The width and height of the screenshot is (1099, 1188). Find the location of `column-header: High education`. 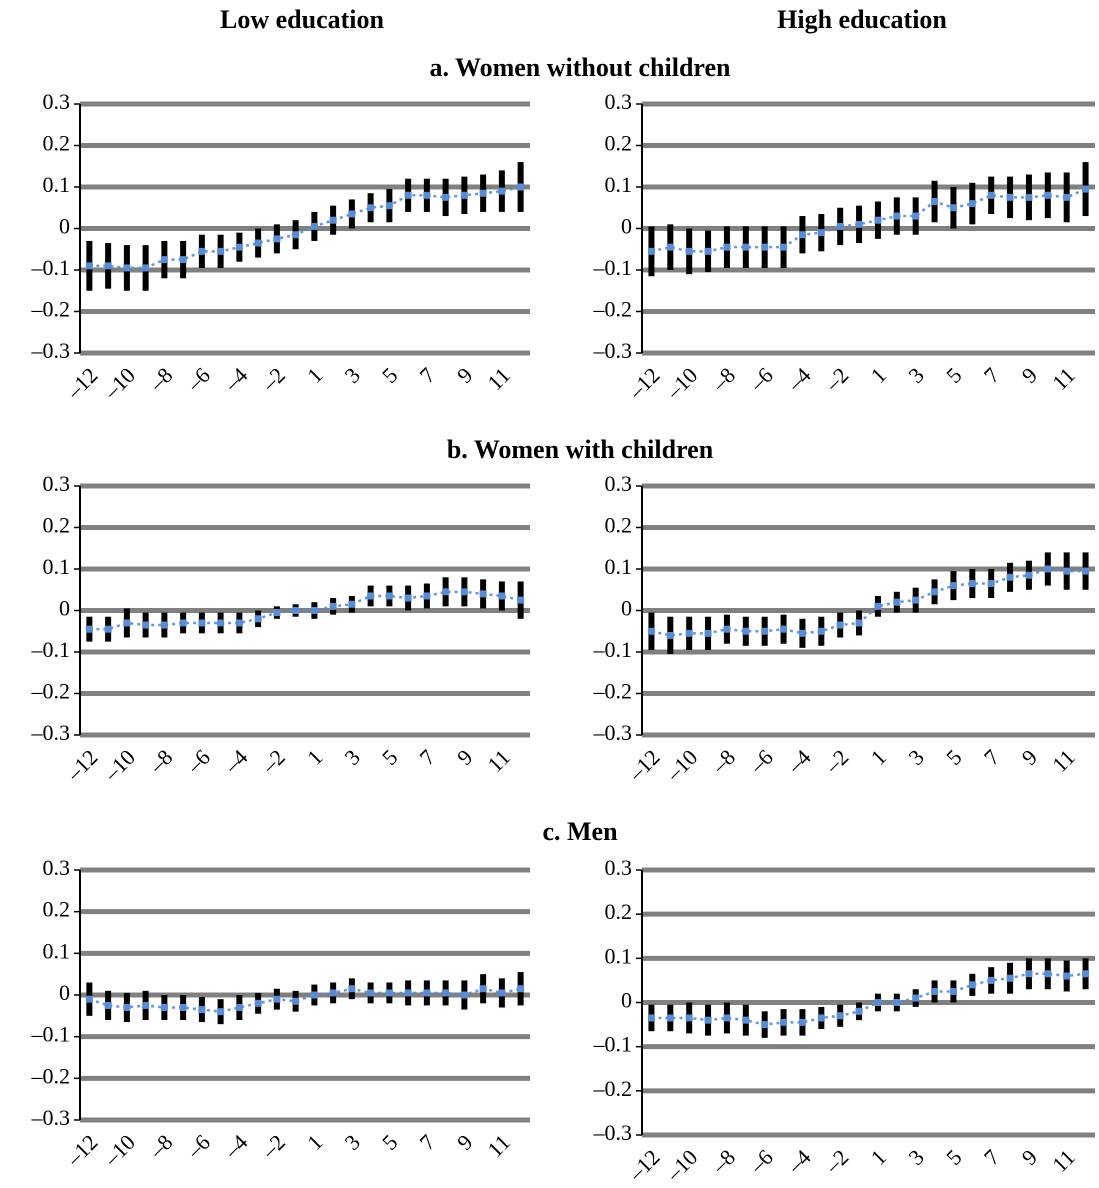

column-header: High education is located at coordinates (862, 19).